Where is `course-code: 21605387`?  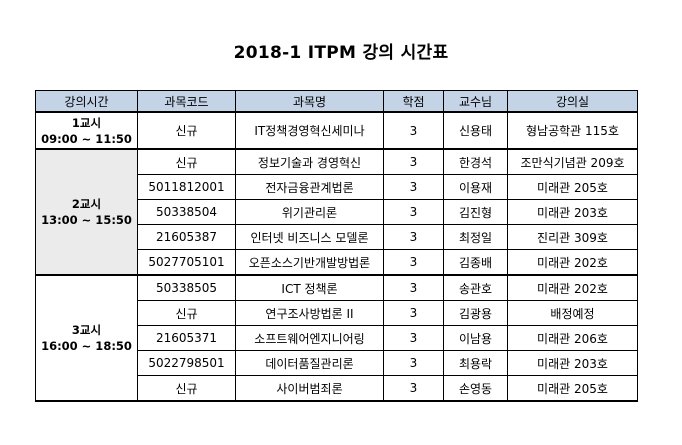 course-code: 21605387 is located at coordinates (186, 237).